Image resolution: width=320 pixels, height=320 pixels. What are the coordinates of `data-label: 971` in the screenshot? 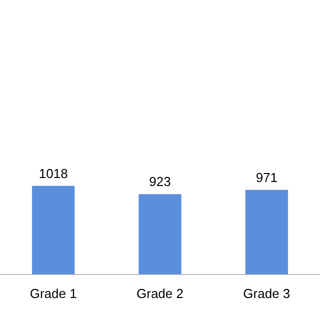 It's located at (267, 177).